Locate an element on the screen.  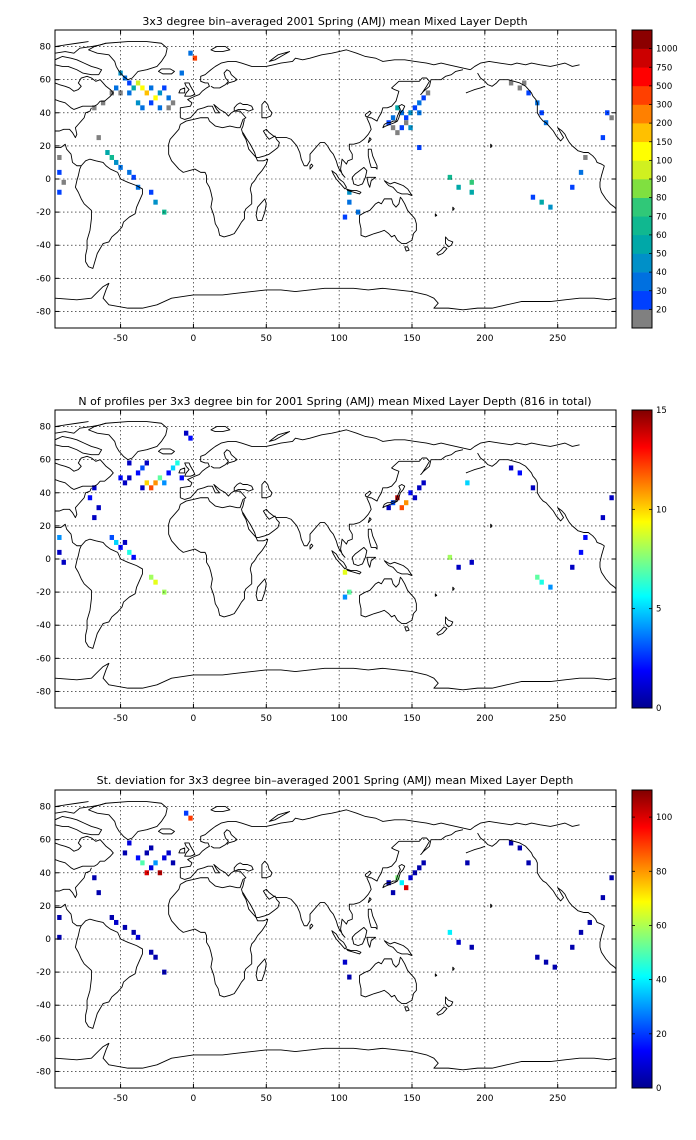
colorbar-tick-label: 300 is located at coordinates (664, 106).